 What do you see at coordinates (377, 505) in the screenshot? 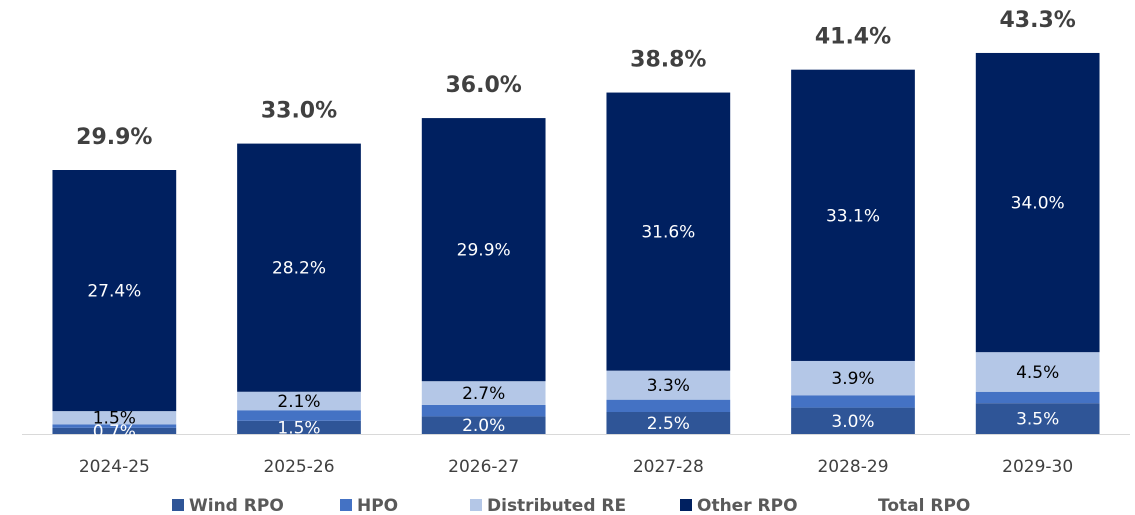
I see `legend-label: HPO` at bounding box center [377, 505].